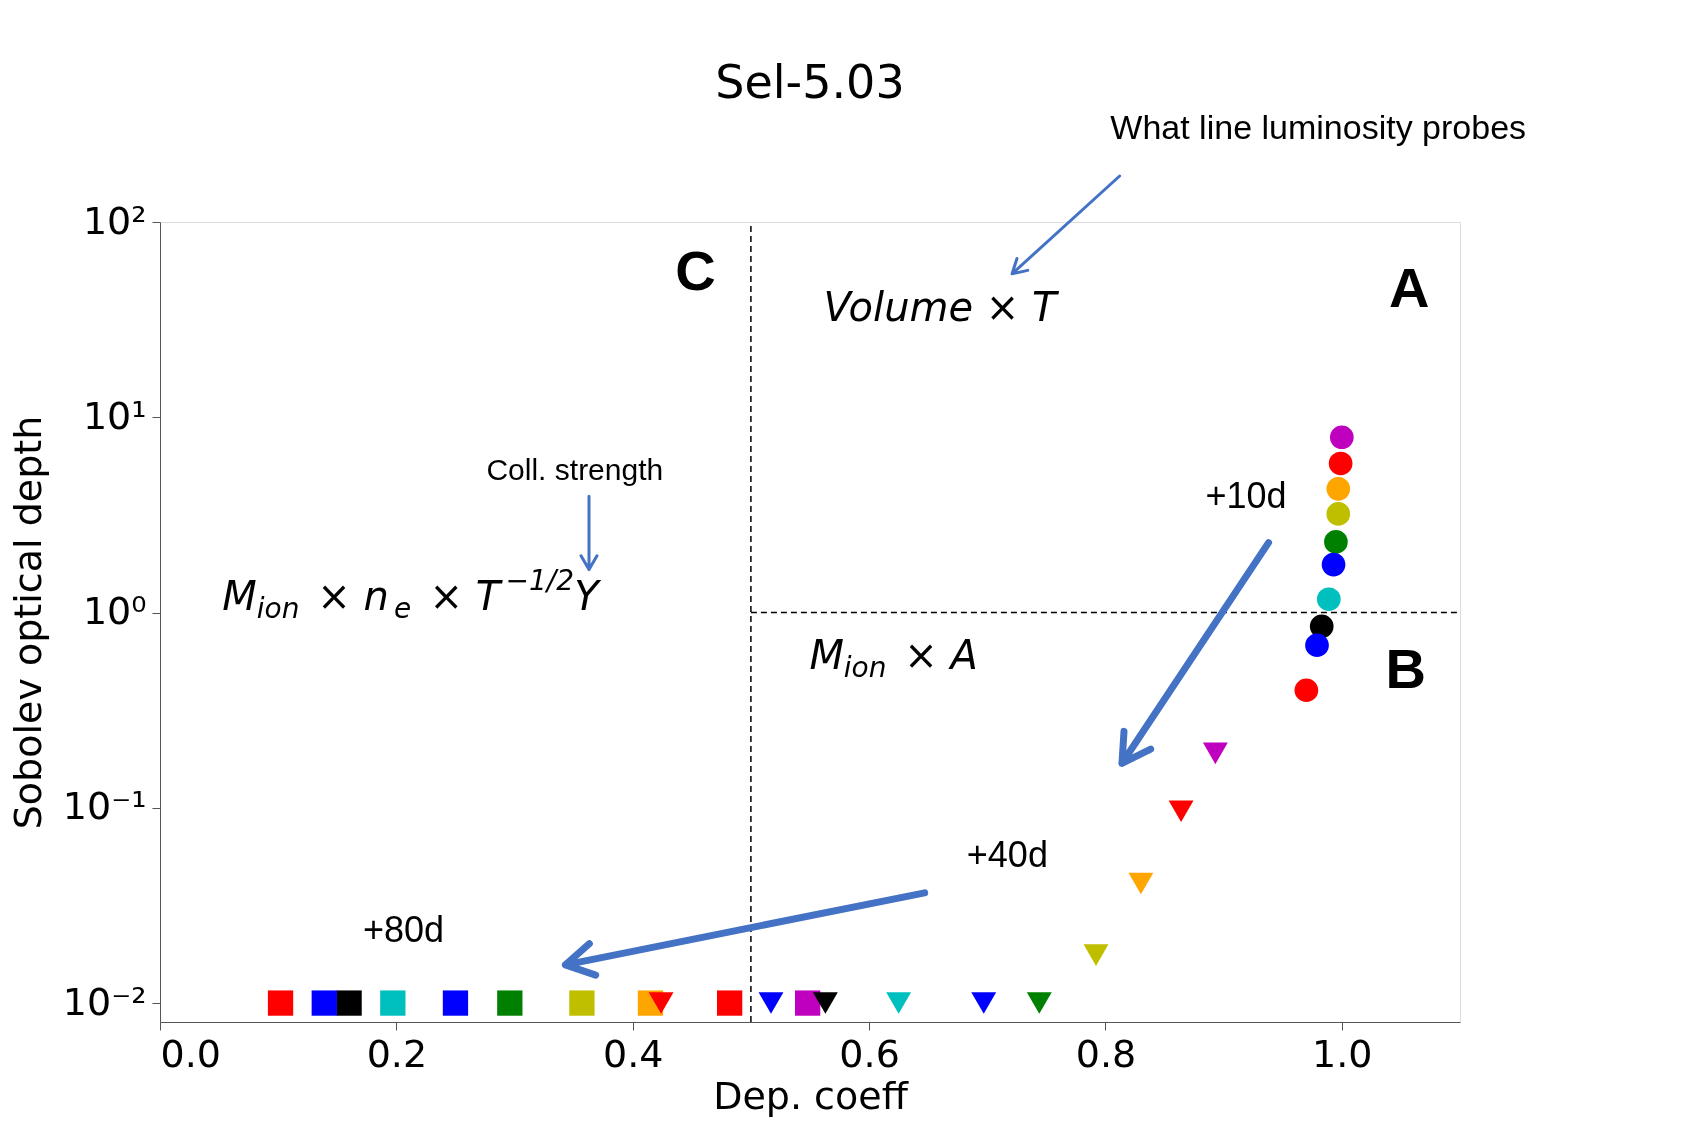 The height and width of the screenshot is (1136, 1683). What do you see at coordinates (1246, 496) in the screenshot?
I see `annotation: +10d` at bounding box center [1246, 496].